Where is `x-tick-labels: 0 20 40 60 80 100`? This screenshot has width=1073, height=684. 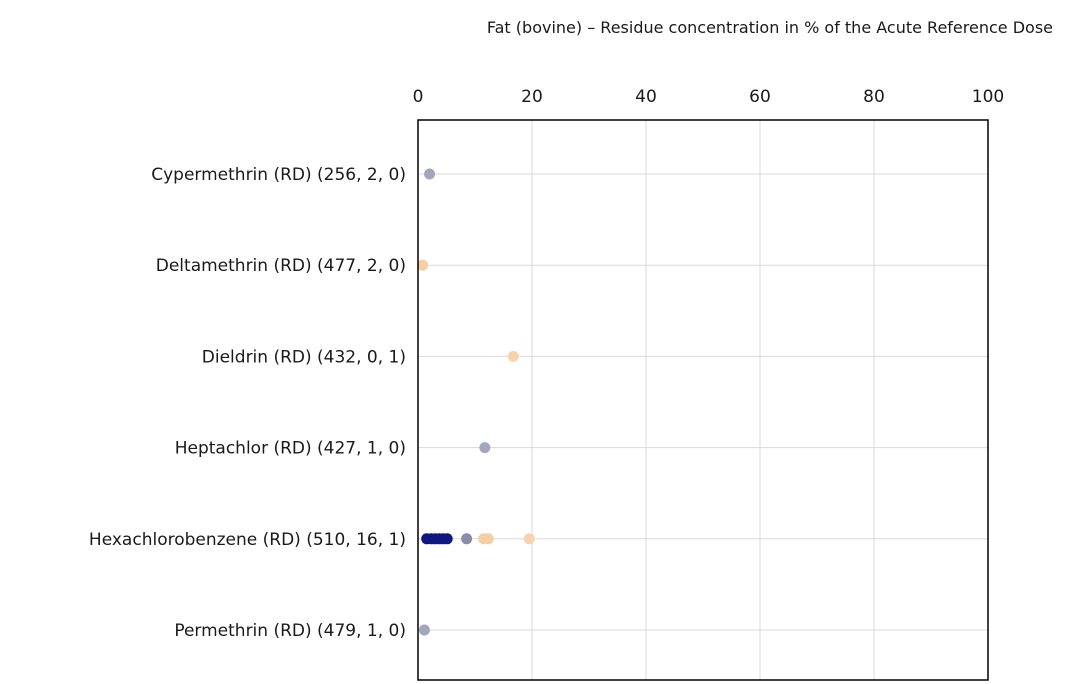 x-tick-labels: 0 20 40 60 80 100 is located at coordinates (709, 97).